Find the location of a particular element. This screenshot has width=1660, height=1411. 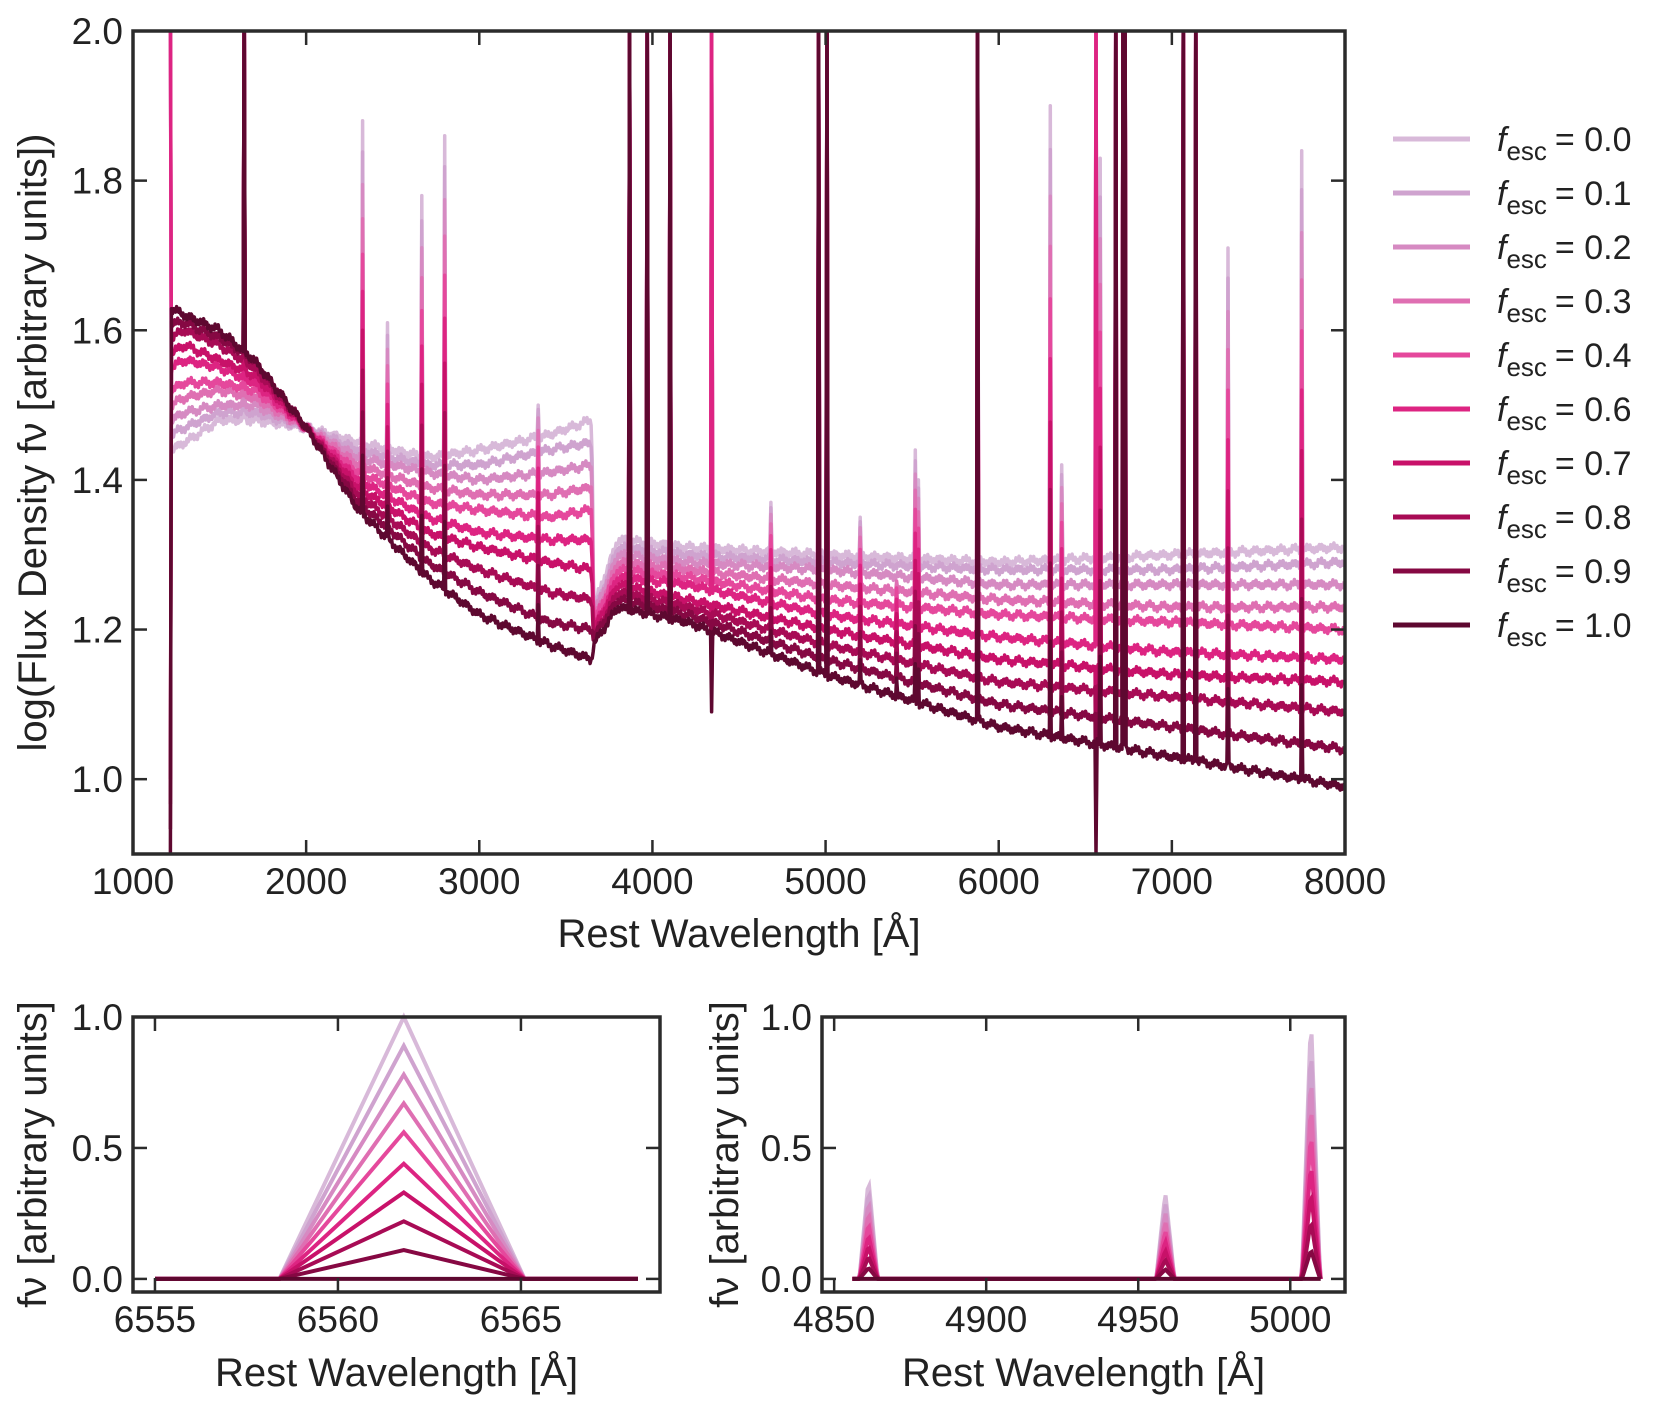

legend-value: = 1.0 is located at coordinates (1593, 626).